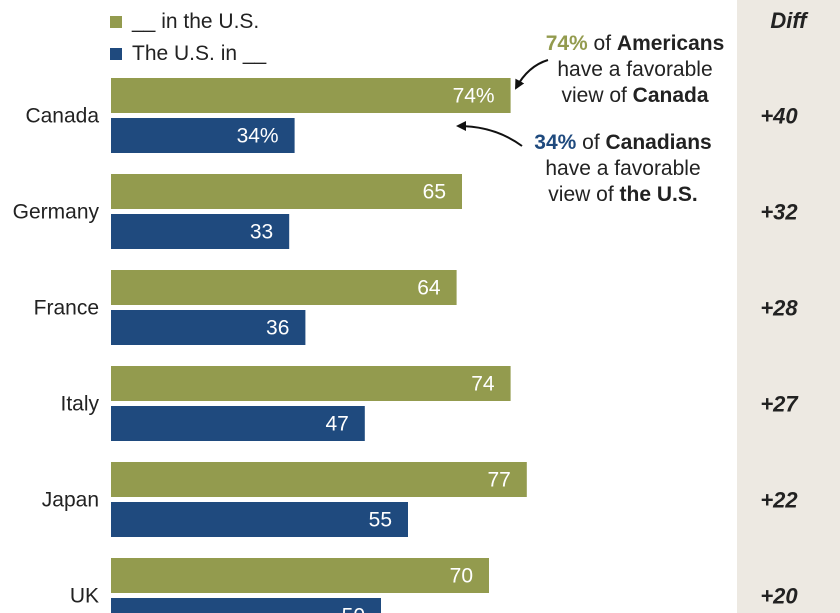 The height and width of the screenshot is (613, 840). What do you see at coordinates (670, 95) in the screenshot?
I see `annotation-americans-country: Canada` at bounding box center [670, 95].